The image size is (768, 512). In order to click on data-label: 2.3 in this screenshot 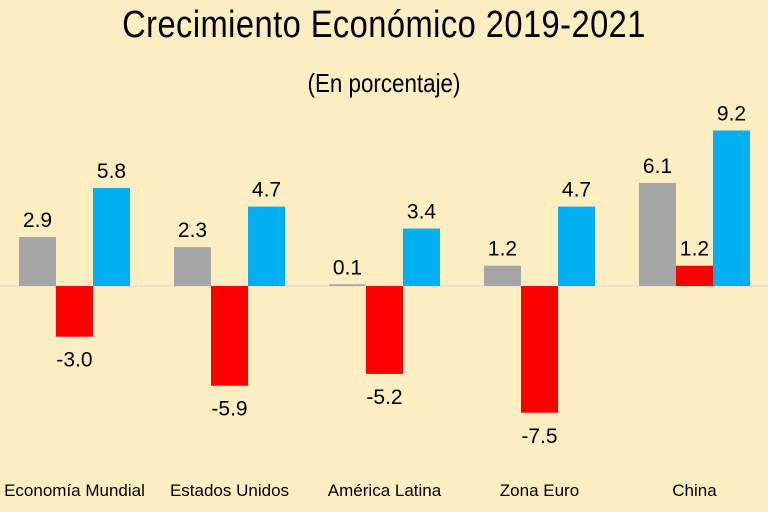, I will do `click(192, 230)`.